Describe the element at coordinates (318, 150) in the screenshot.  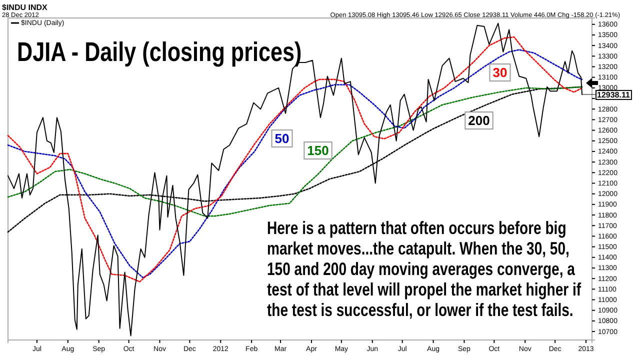
I see `series-label: 150` at that location.